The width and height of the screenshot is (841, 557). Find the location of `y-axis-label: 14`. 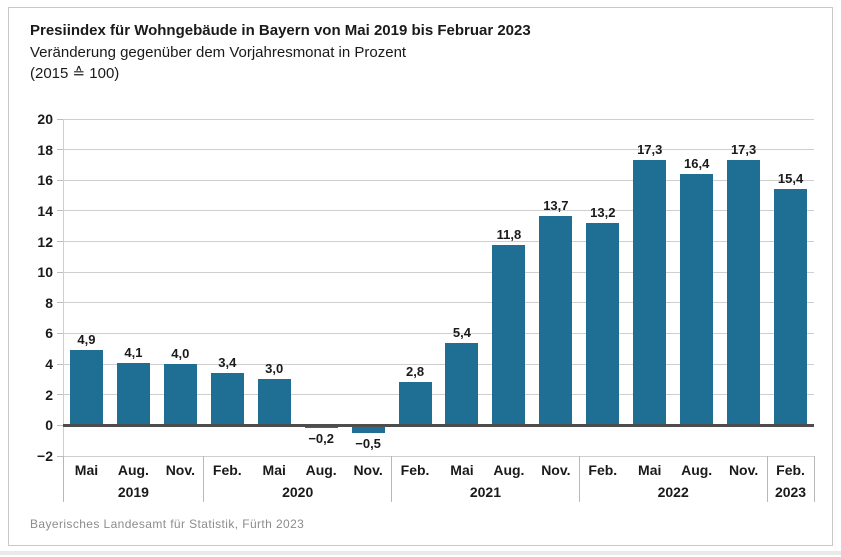

y-axis-label: 14 is located at coordinates (45, 210).